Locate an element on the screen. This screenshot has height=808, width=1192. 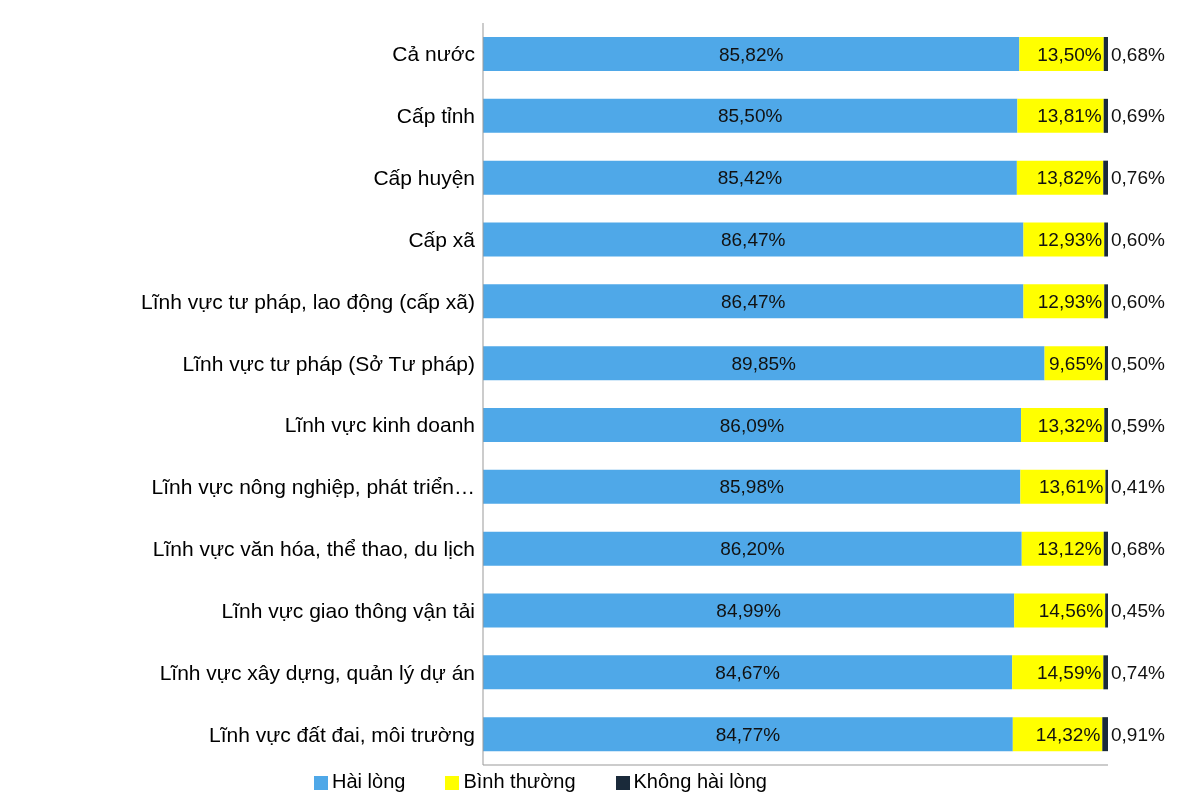
data-label: 85,98% is located at coordinates (752, 487).